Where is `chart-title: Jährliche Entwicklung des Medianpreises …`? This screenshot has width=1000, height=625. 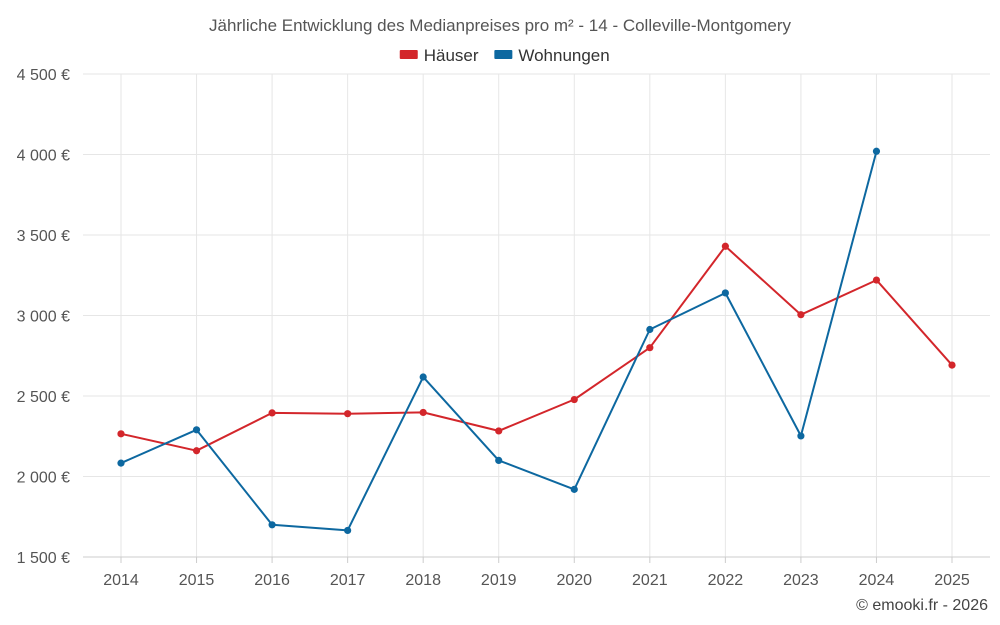 chart-title: Jährliche Entwicklung des Medianpreises … is located at coordinates (500, 25).